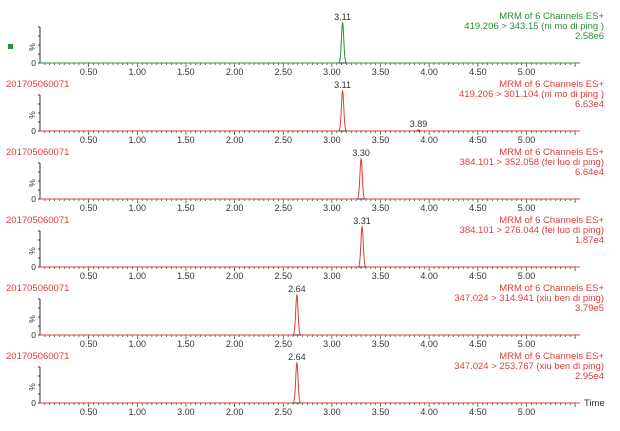 This screenshot has width=620, height=431. I want to click on panel-transition: 347.024 > 314.941 (xiu ben di ping), so click(529, 298).